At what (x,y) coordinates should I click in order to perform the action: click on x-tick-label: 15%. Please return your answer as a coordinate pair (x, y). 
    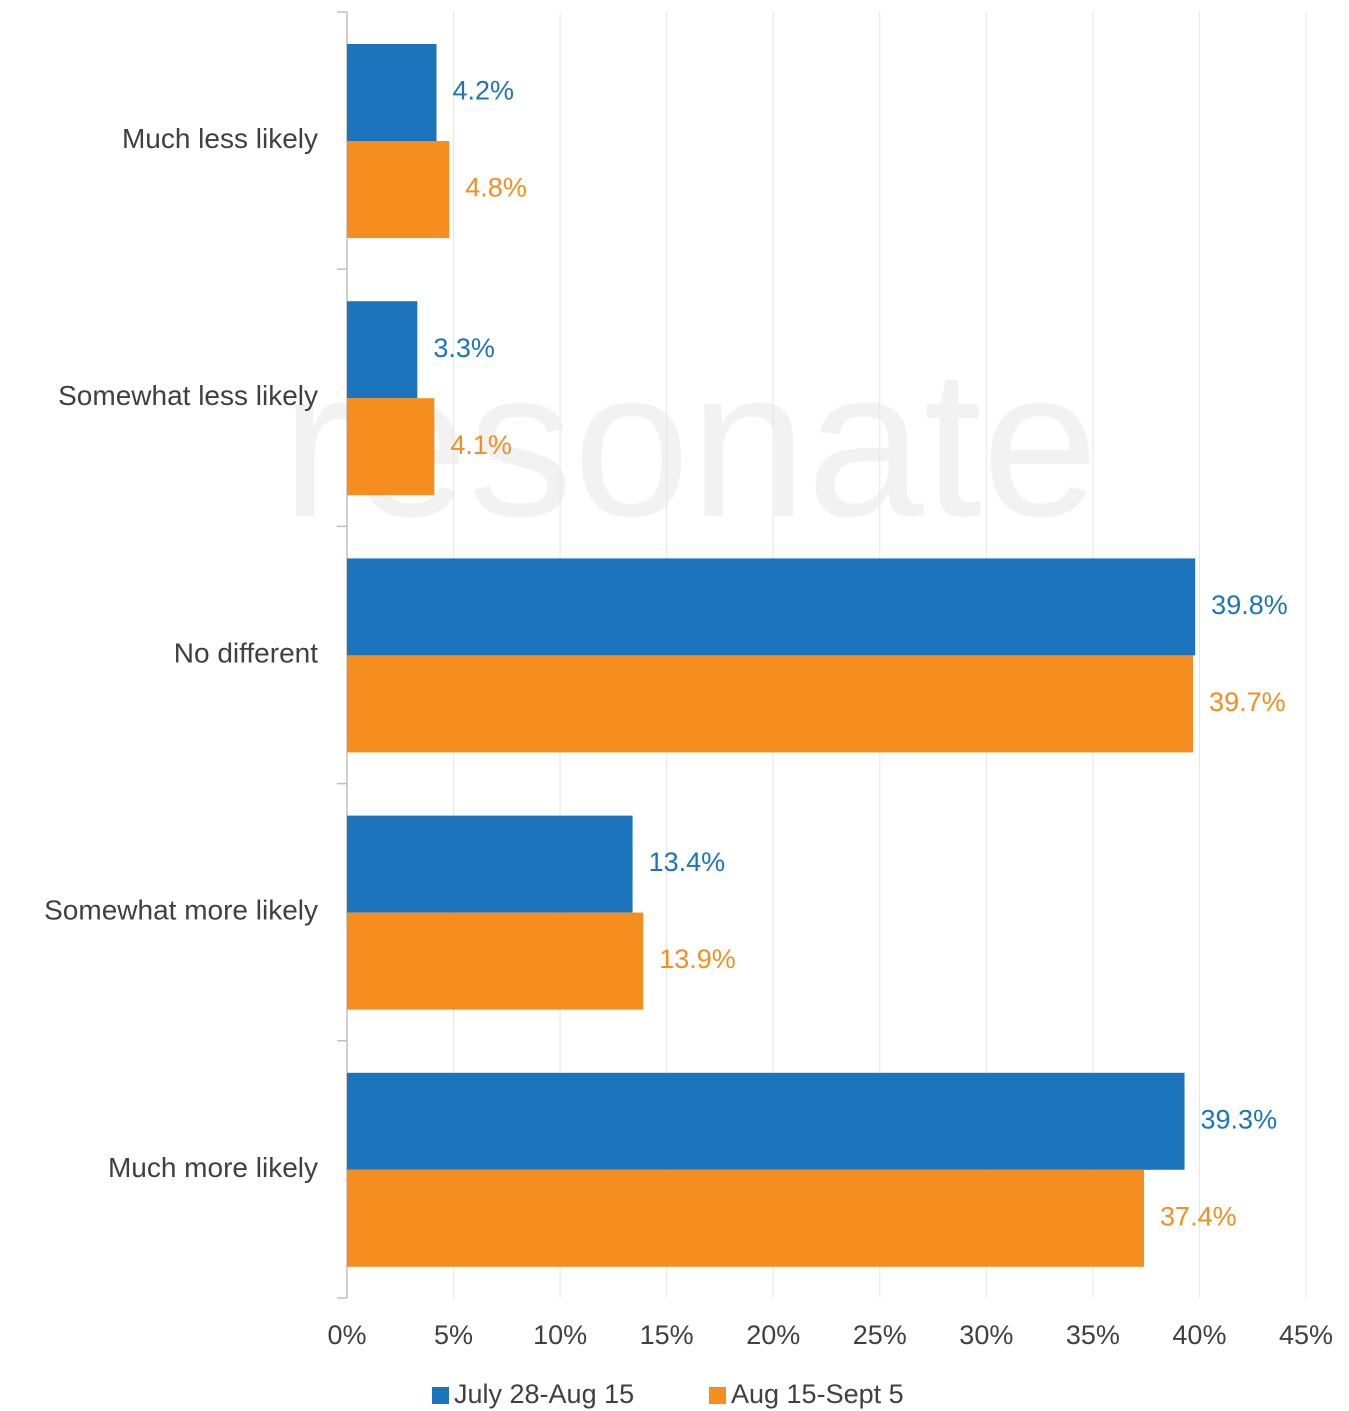
    Looking at the image, I should click on (667, 1335).